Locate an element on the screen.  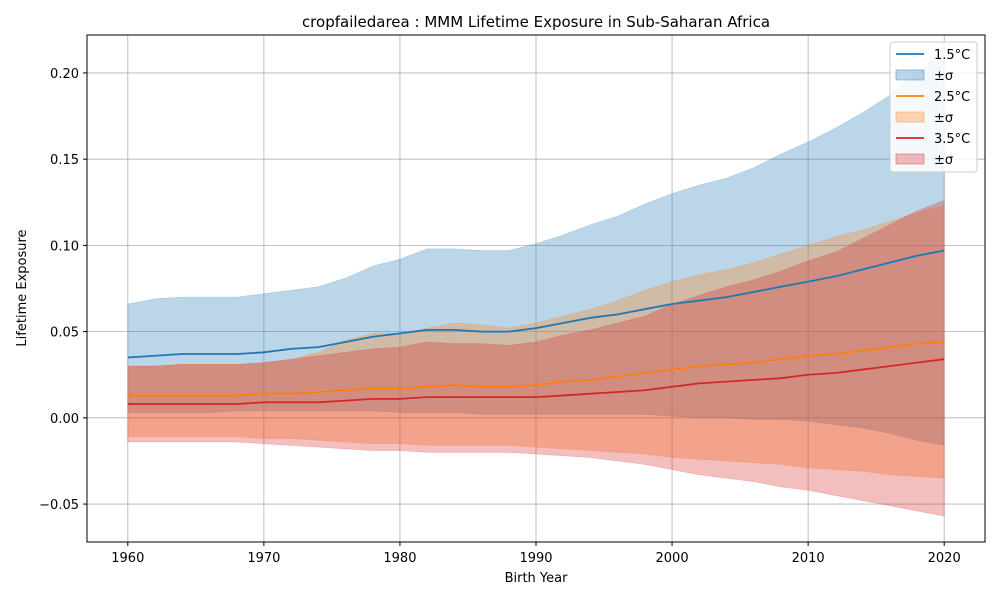
x-tick-label: 1970 is located at coordinates (263, 558).